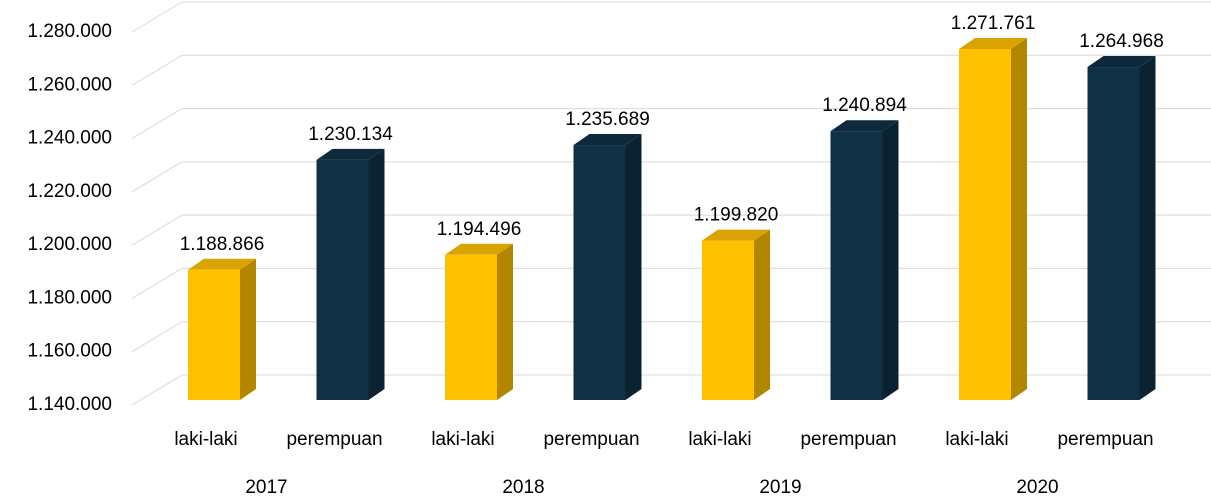 The width and height of the screenshot is (1211, 499). What do you see at coordinates (780, 487) in the screenshot?
I see `x-group-label: 2019` at bounding box center [780, 487].